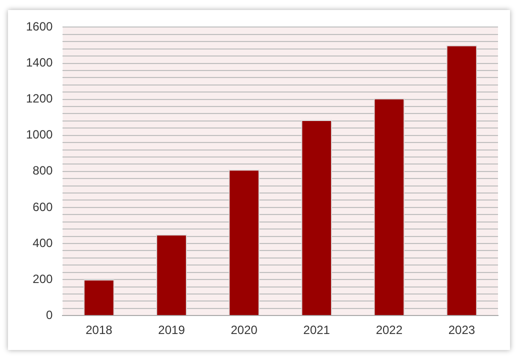  Describe the element at coordinates (99, 330) in the screenshot. I see `x-tick-label: 2018` at that location.